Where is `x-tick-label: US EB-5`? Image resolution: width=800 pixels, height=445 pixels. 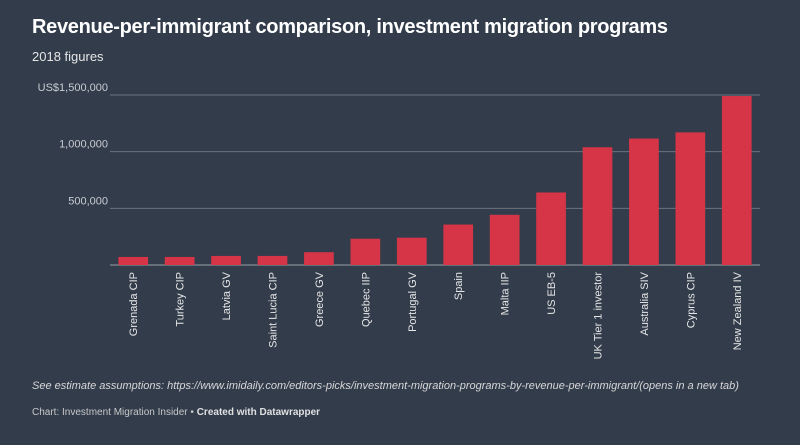 x-tick-label: US EB-5 is located at coordinates (552, 293).